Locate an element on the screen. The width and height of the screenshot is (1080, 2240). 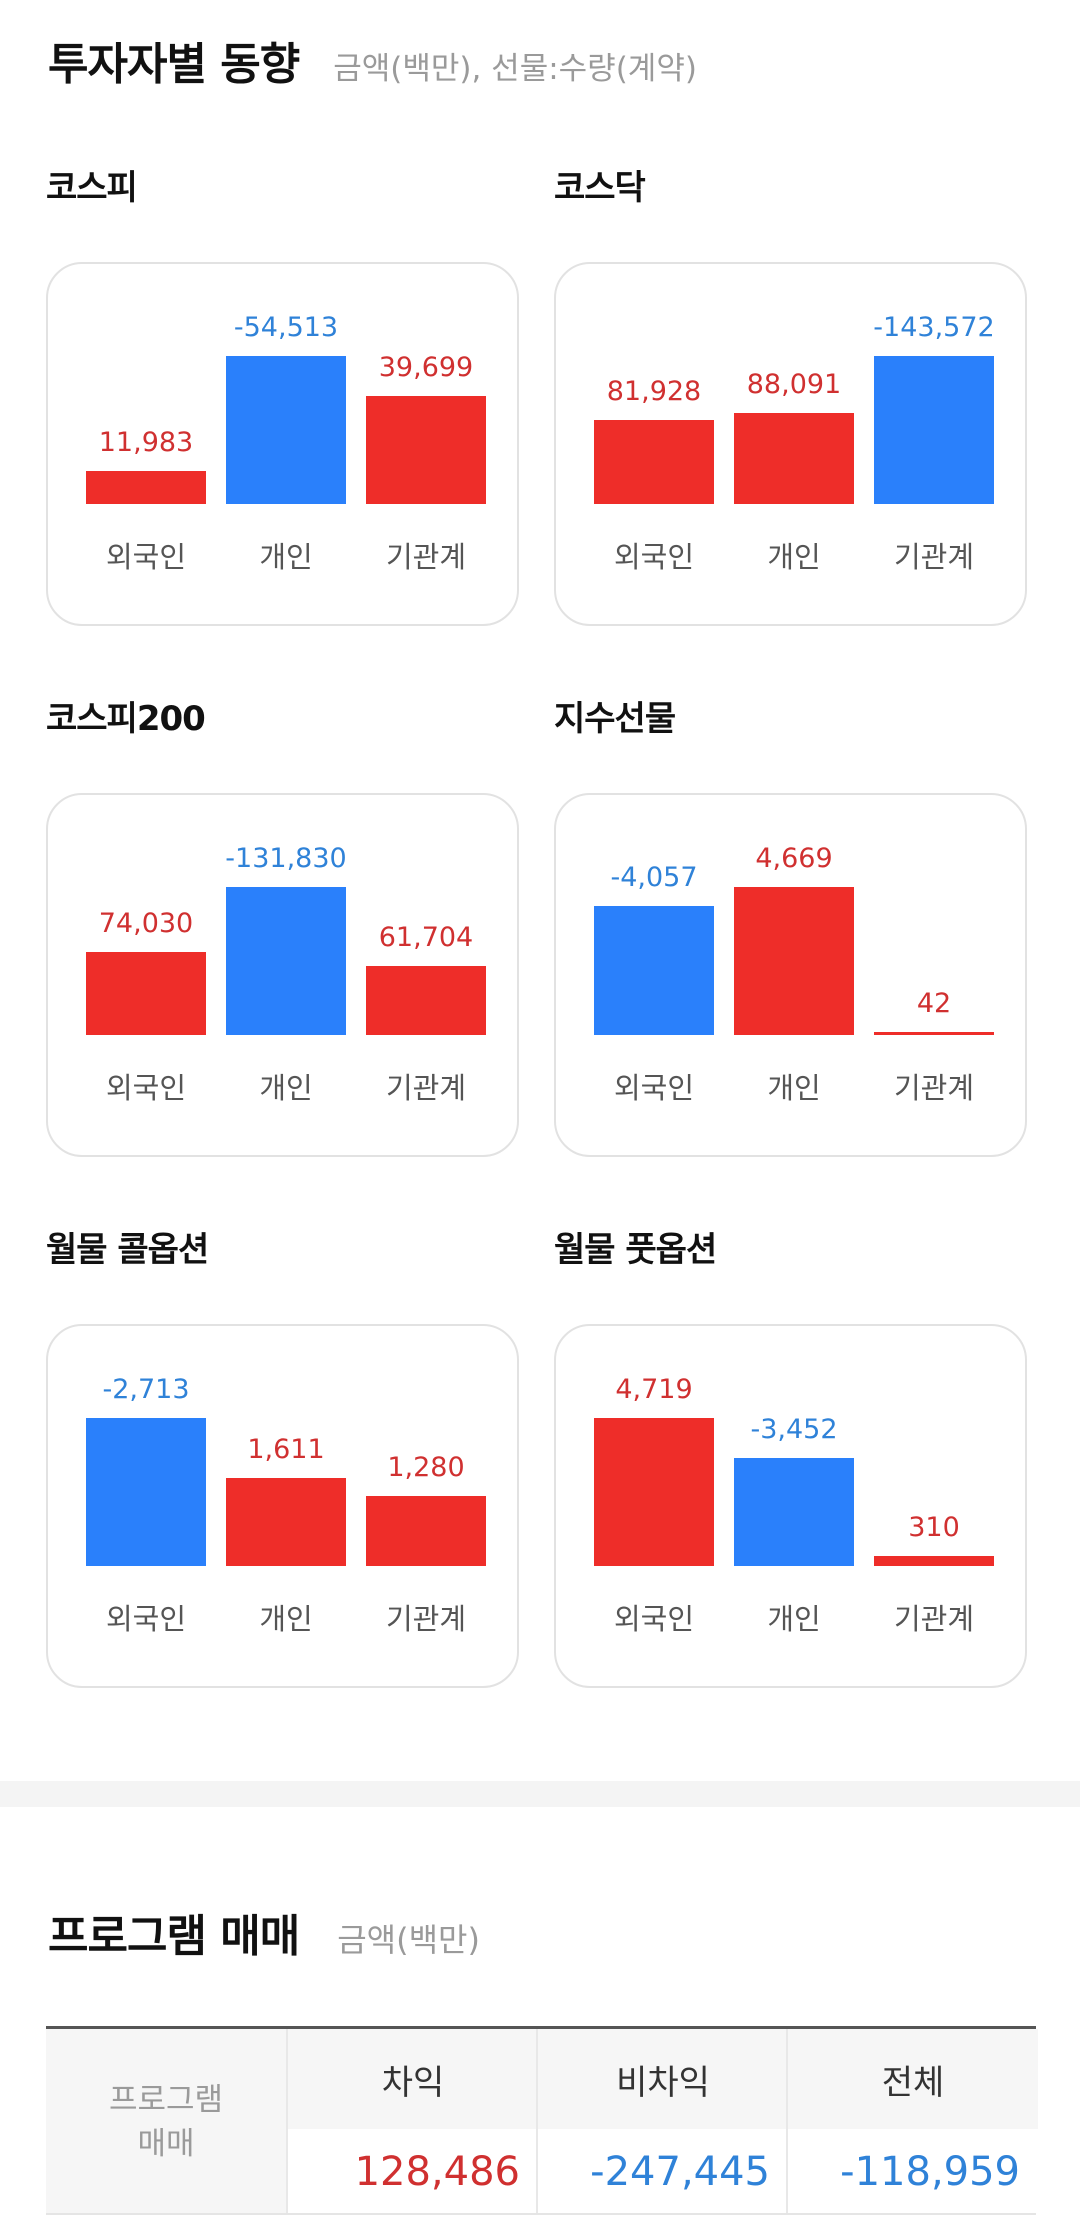
market-card: 11,983 외국인 -54,513 개인 39,699 기관계 is located at coordinates (282, 444).